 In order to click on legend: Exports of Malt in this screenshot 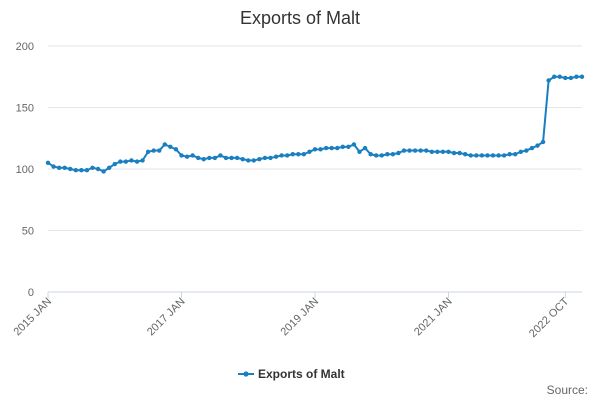, I will do `click(291, 374)`.